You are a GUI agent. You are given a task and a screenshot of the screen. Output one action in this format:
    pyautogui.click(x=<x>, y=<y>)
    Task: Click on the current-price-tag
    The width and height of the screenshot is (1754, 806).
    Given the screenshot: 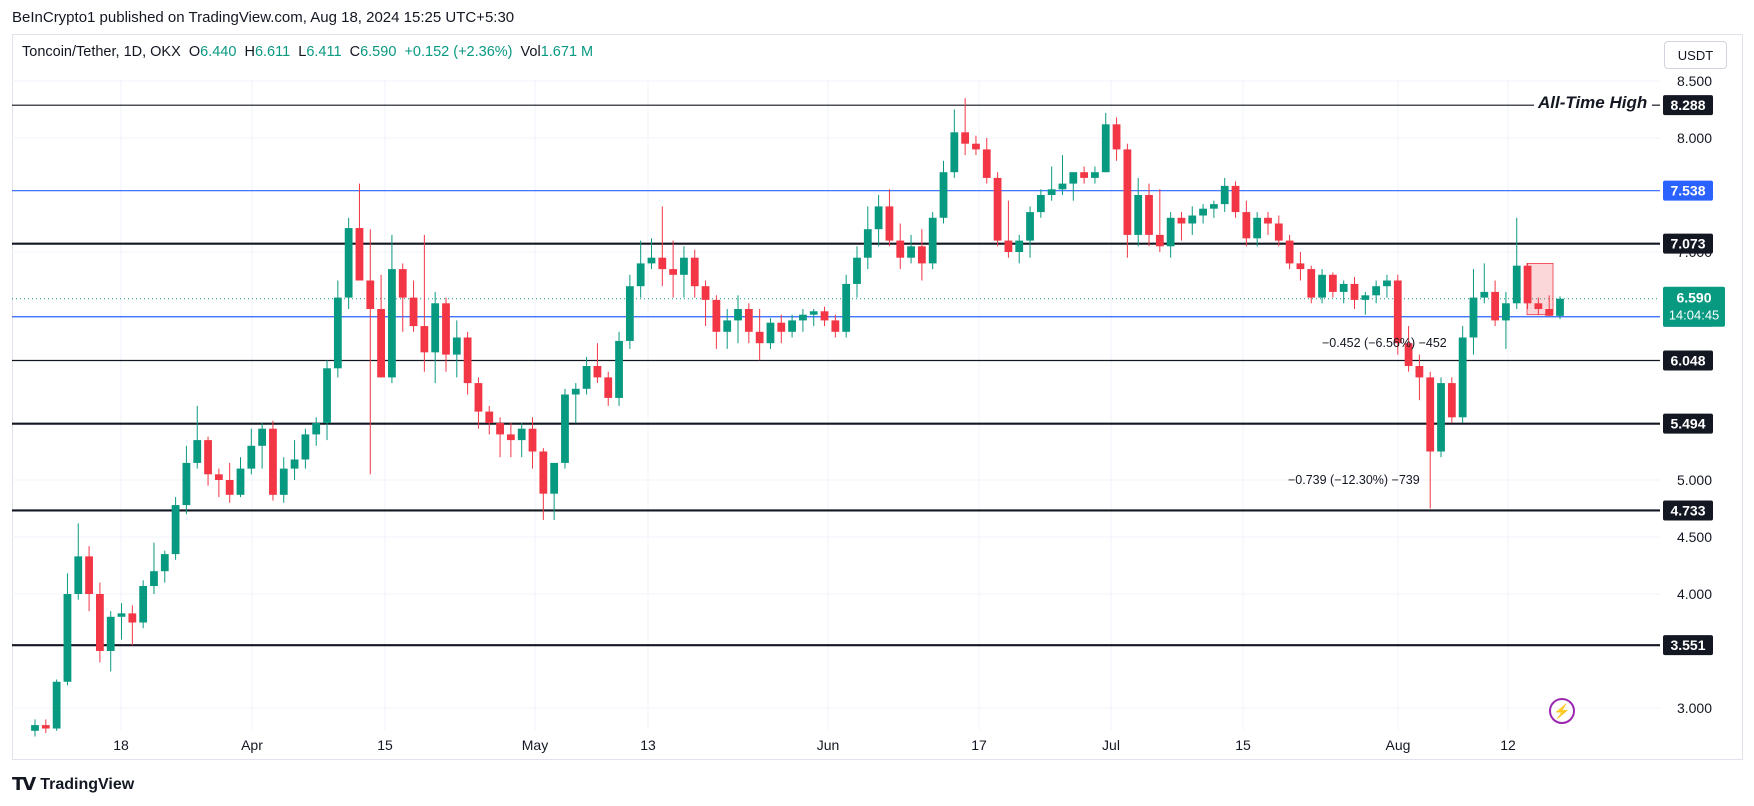 What is the action you would take?
    pyautogui.click(x=1694, y=306)
    